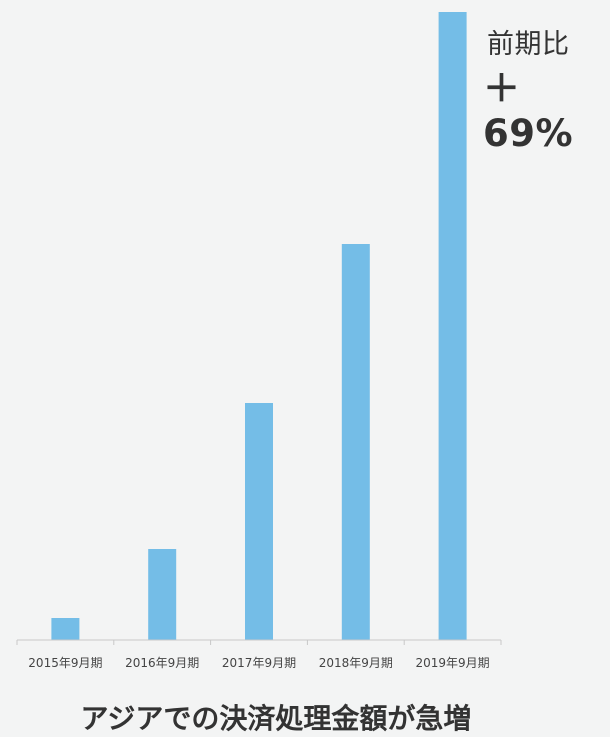 The height and width of the screenshot is (737, 610). Describe the element at coordinates (162, 594) in the screenshot. I see `bar-2016年9月期` at that location.